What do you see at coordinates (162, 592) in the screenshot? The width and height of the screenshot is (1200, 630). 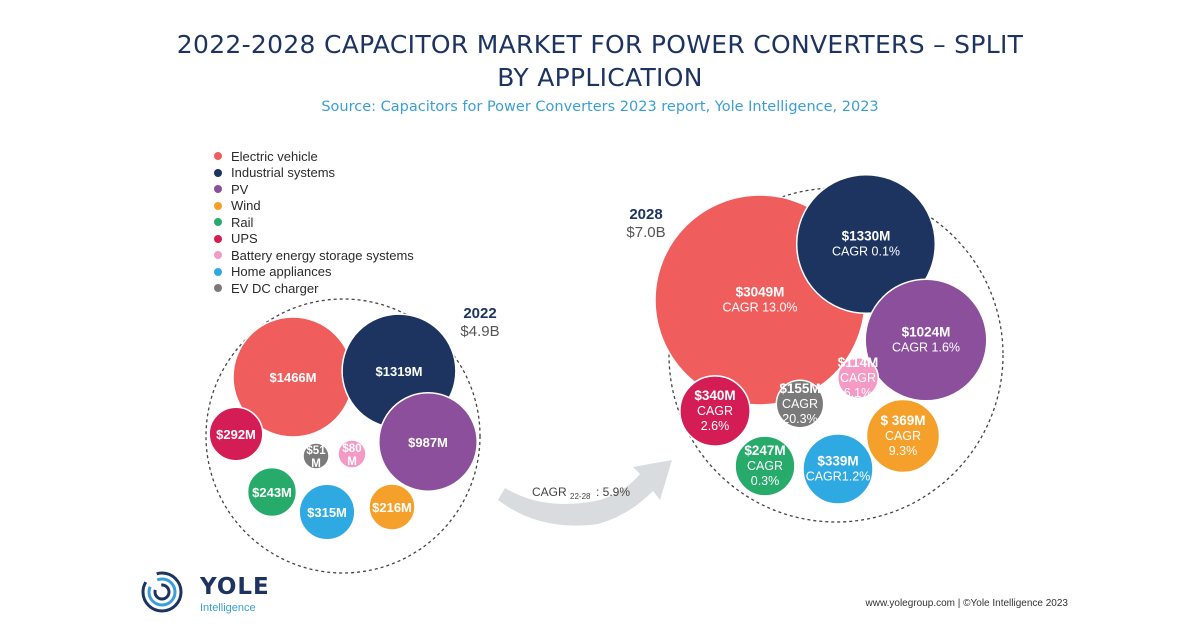 I see `yole-logo-icon` at bounding box center [162, 592].